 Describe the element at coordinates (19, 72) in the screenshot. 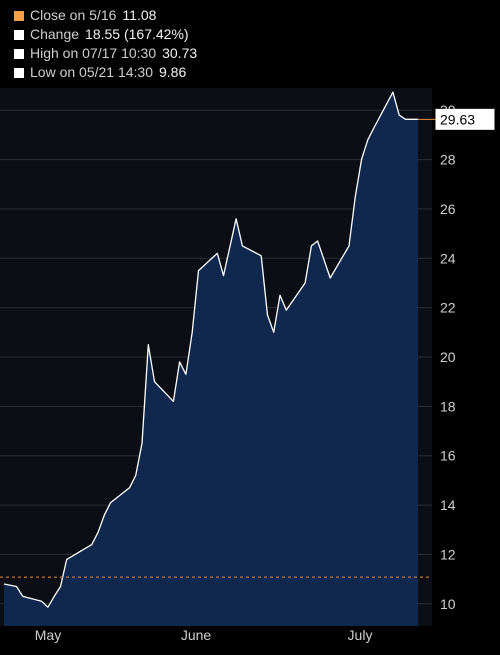

I see `low-swatch-icon` at that location.